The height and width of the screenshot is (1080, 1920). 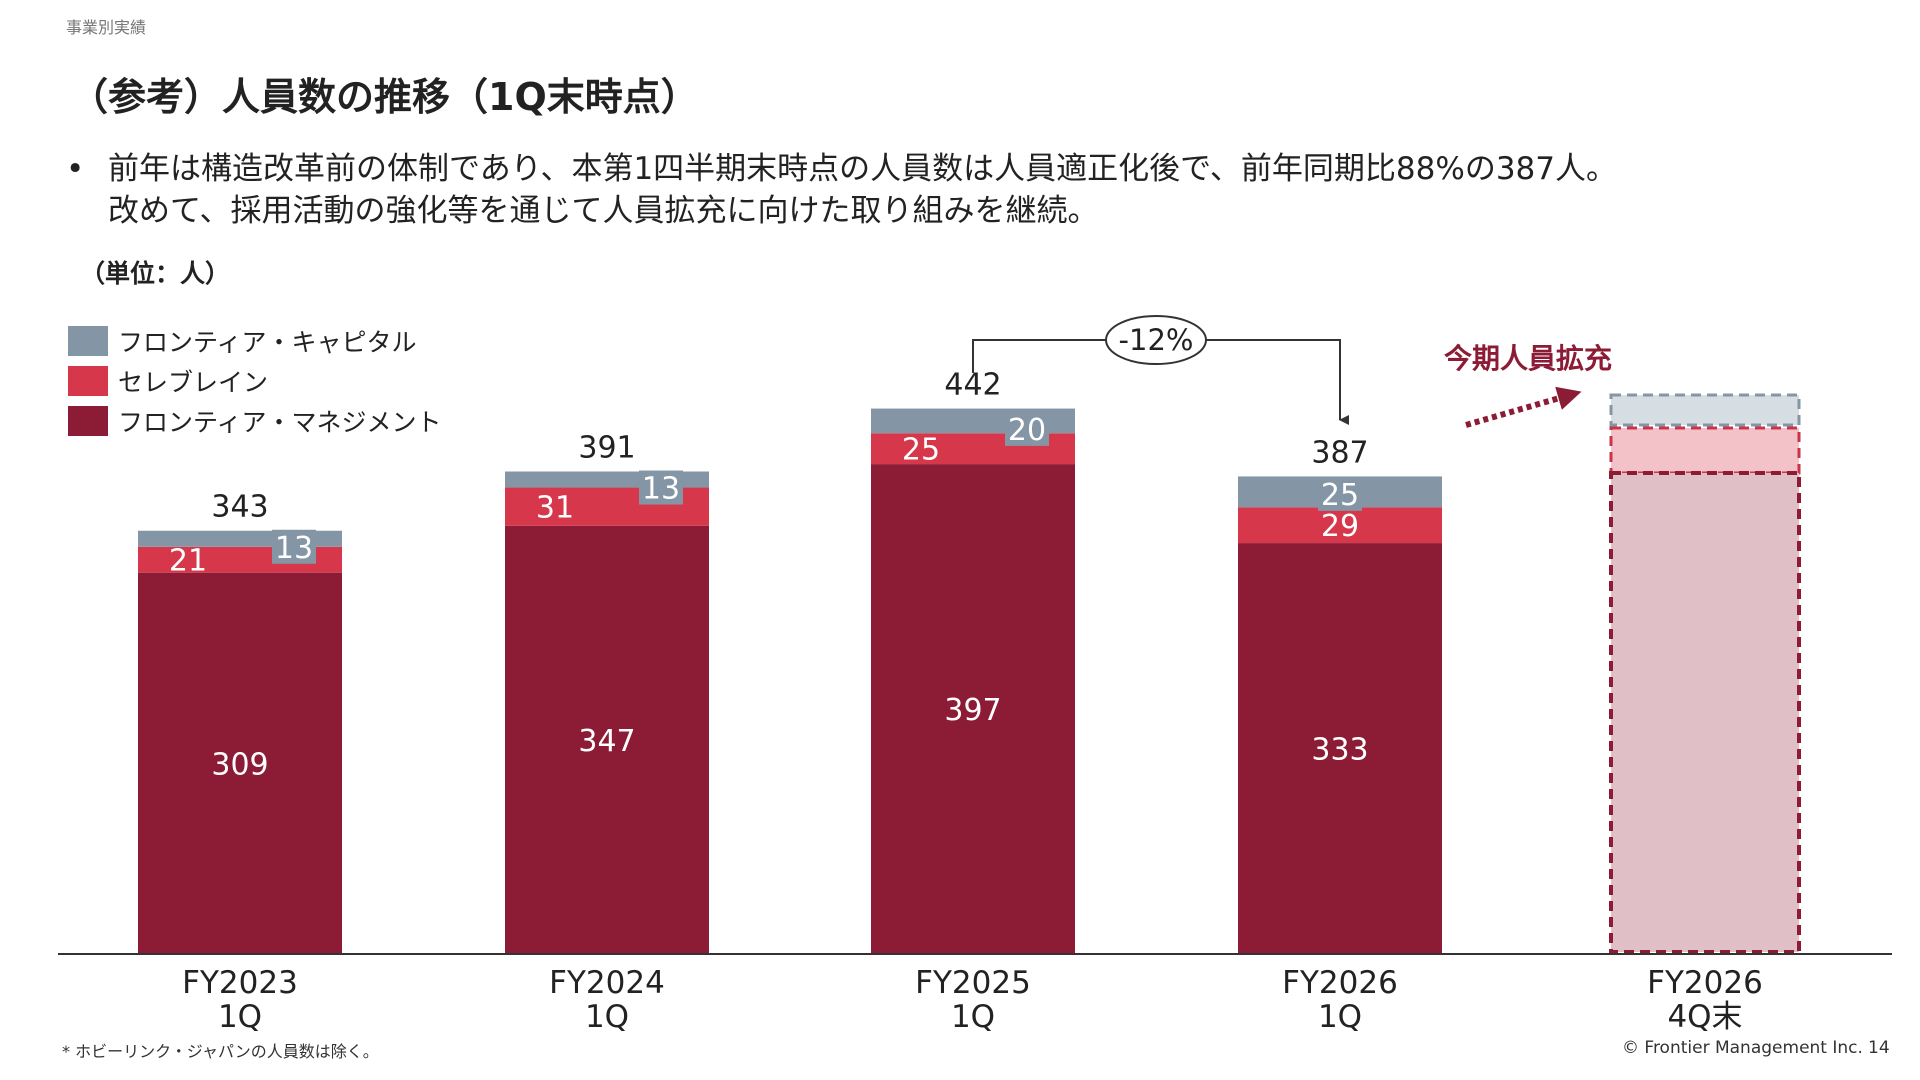 What do you see at coordinates (555, 508) in the screenshot?
I see `data-label-celebrain: 31` at bounding box center [555, 508].